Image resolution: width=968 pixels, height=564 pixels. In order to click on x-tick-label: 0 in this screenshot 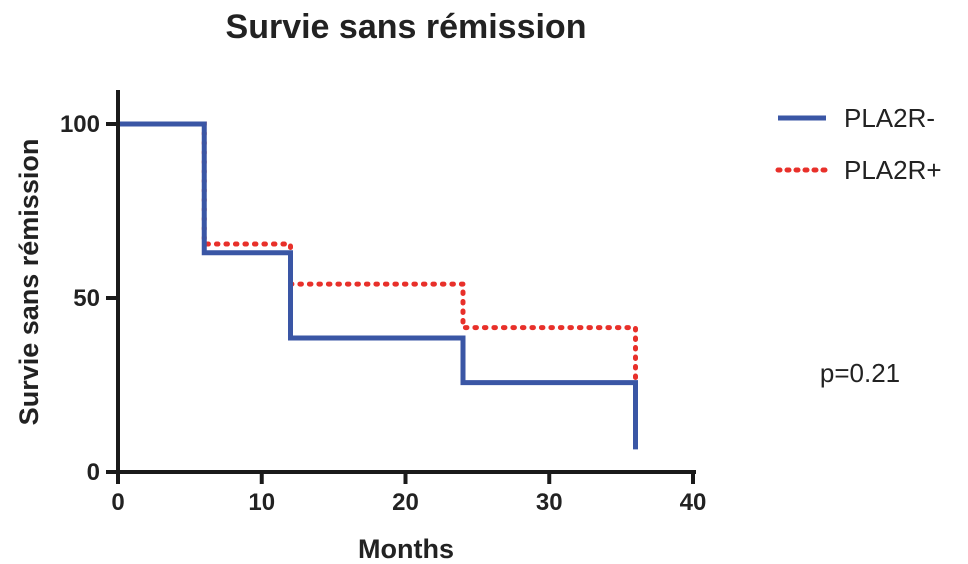, I will do `click(117, 502)`.